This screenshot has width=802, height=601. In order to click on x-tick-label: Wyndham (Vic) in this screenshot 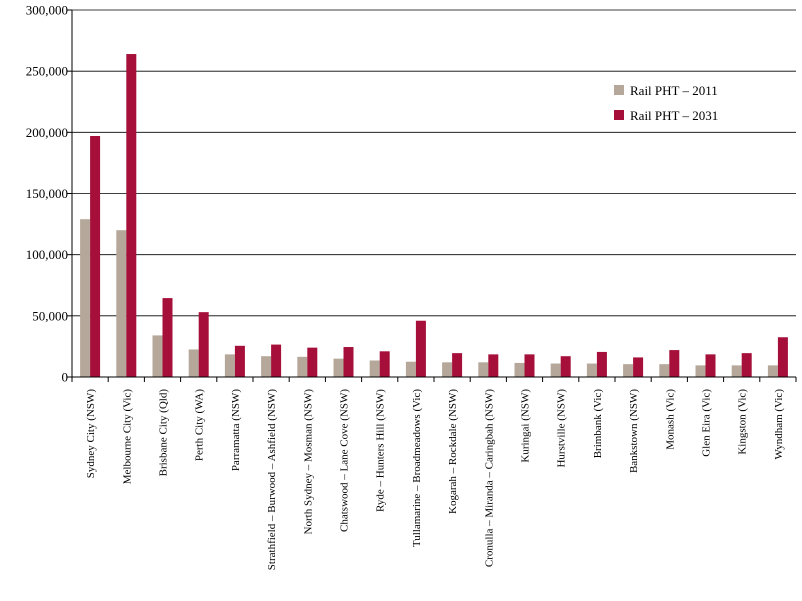, I will do `click(779, 424)`.